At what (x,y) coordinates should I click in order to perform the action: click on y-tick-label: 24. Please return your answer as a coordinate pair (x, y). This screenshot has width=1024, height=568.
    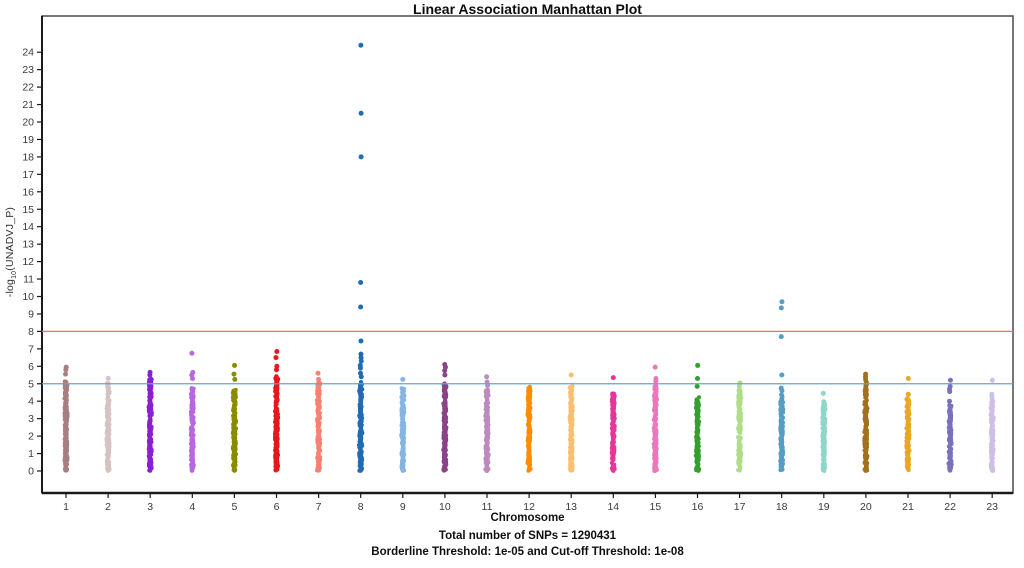
    Looking at the image, I should click on (28, 53).